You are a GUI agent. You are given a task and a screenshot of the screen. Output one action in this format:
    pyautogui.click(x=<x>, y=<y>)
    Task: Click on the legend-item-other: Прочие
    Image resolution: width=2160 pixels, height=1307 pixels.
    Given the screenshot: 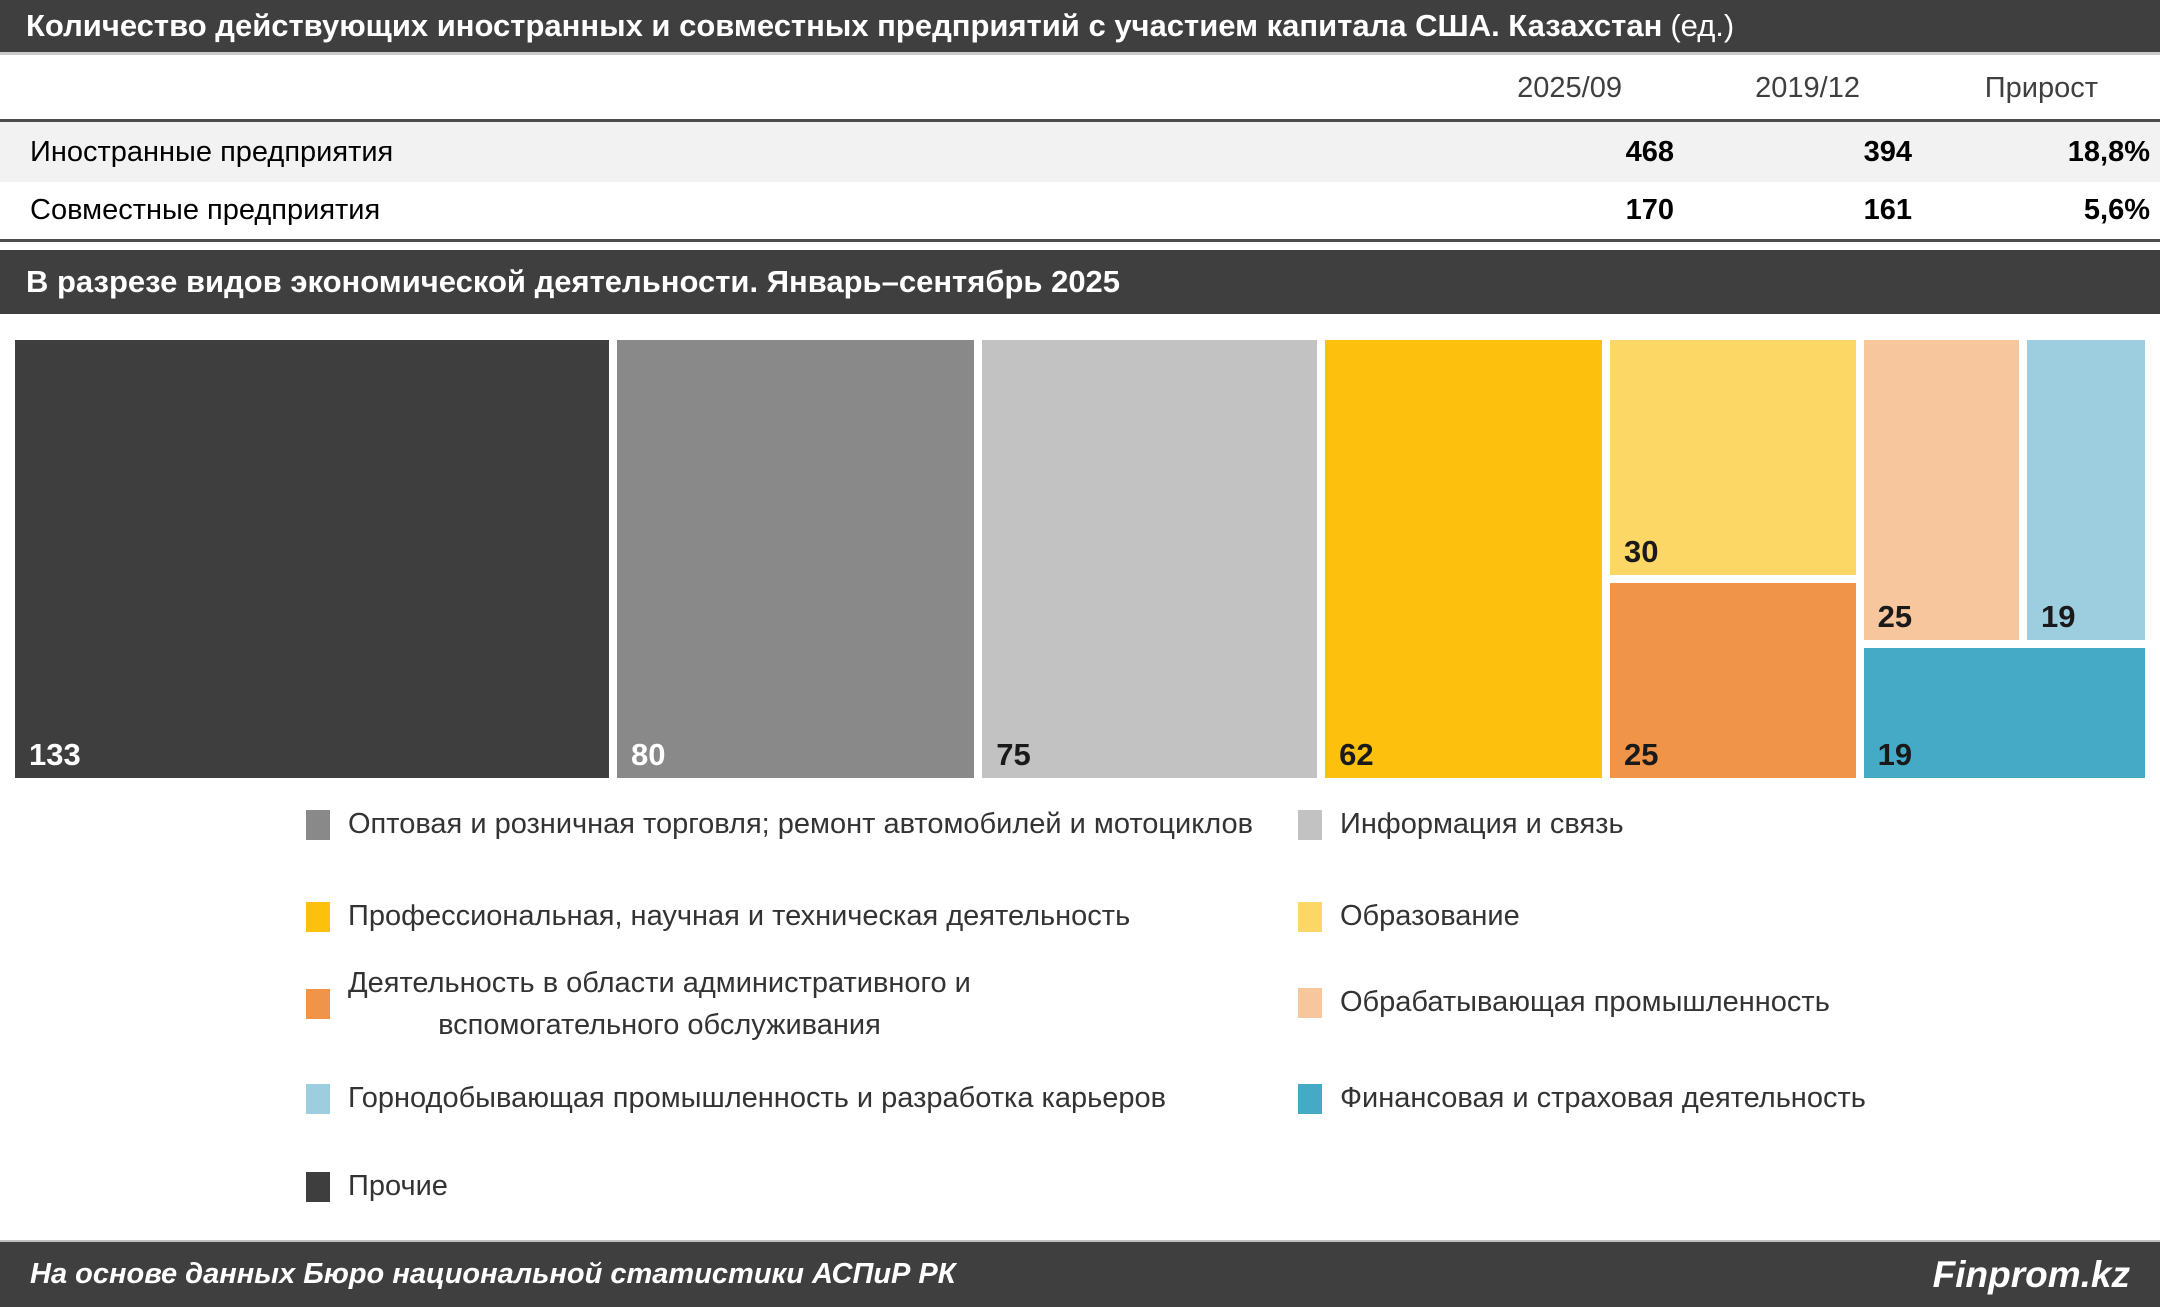 What is the action you would take?
    pyautogui.click(x=377, y=1186)
    